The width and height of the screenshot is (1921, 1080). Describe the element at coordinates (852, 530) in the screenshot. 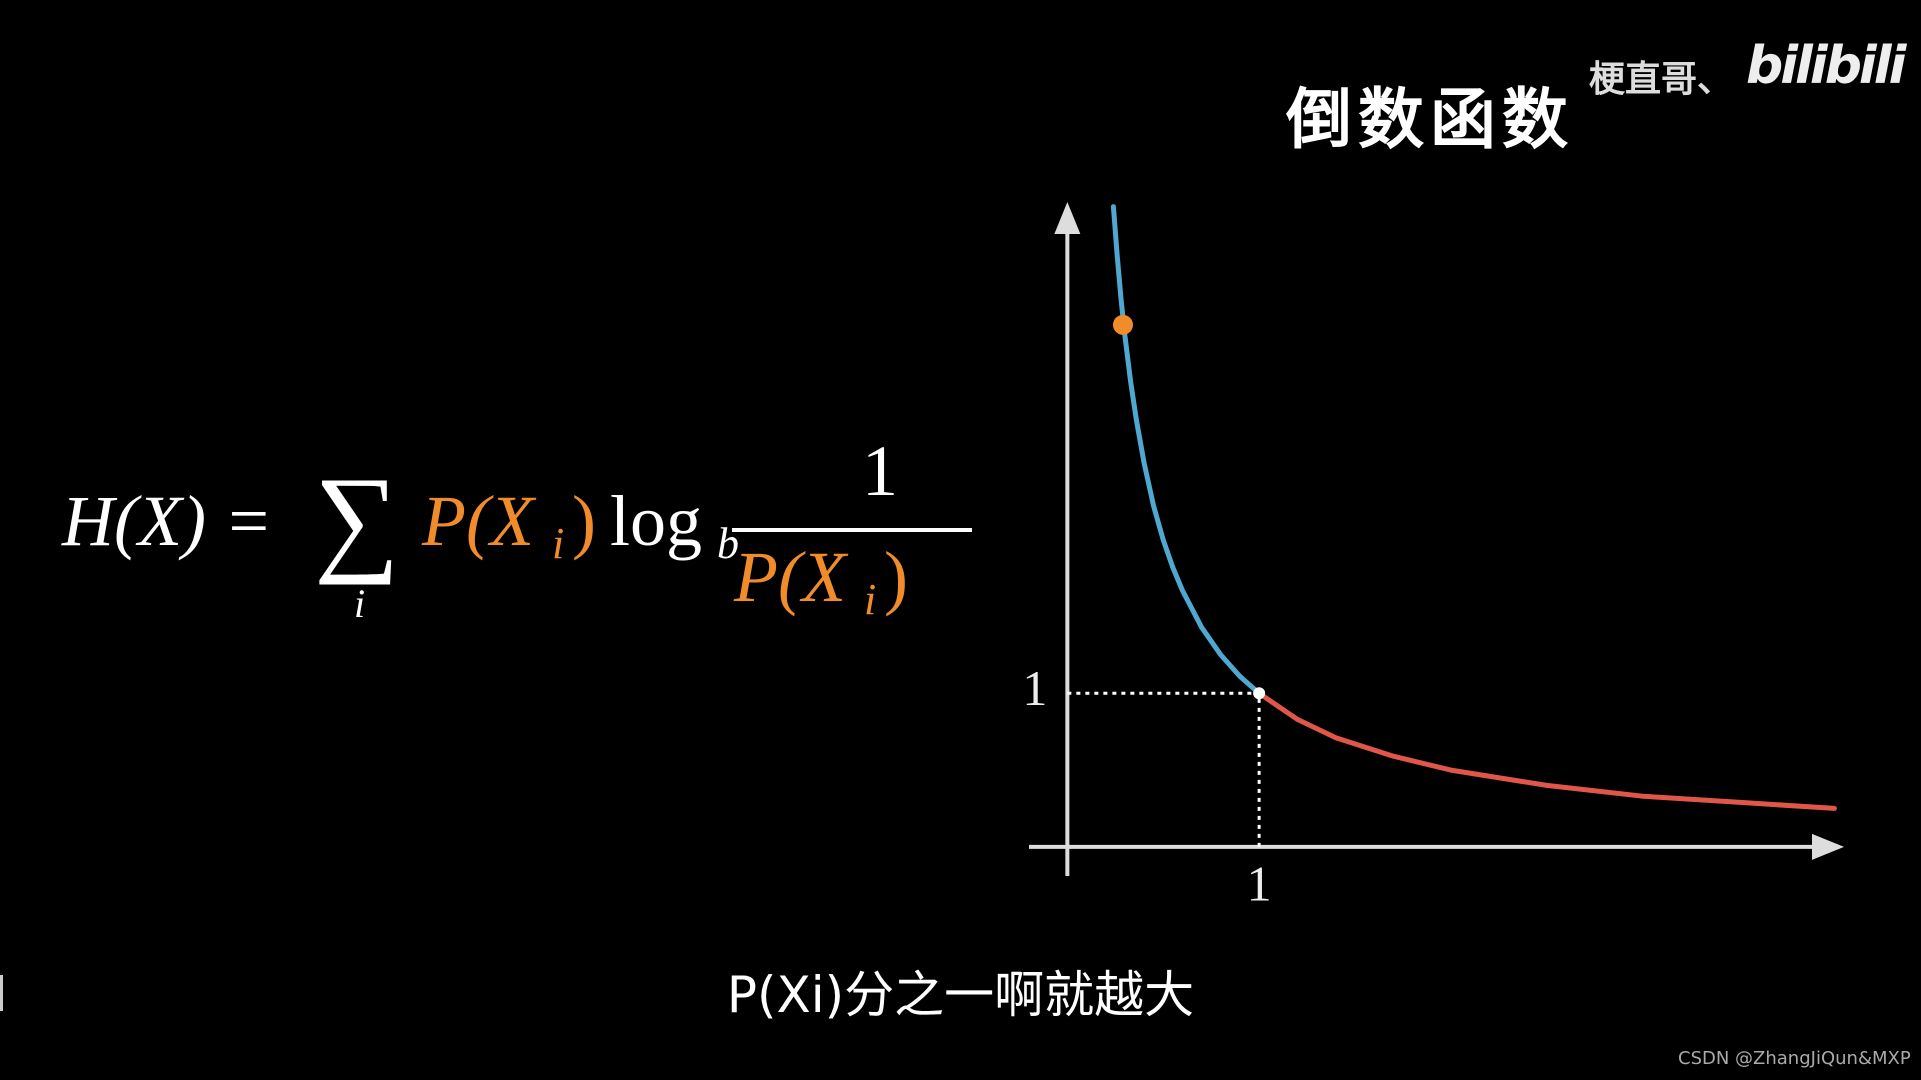

I see `fraction-bar` at that location.